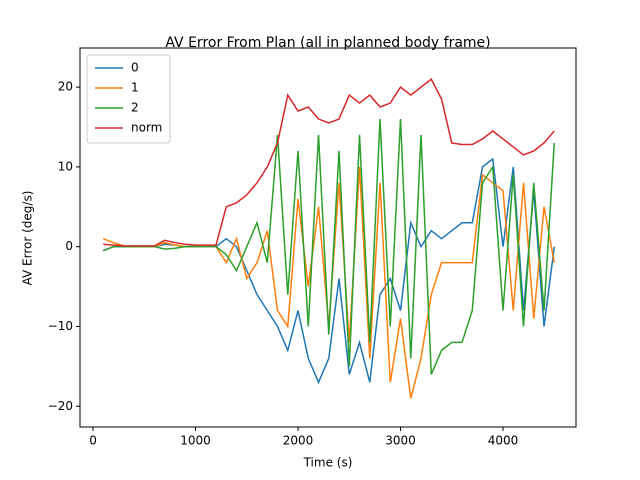 The image size is (640, 480). I want to click on x-tick-label: 3000, so click(400, 441).